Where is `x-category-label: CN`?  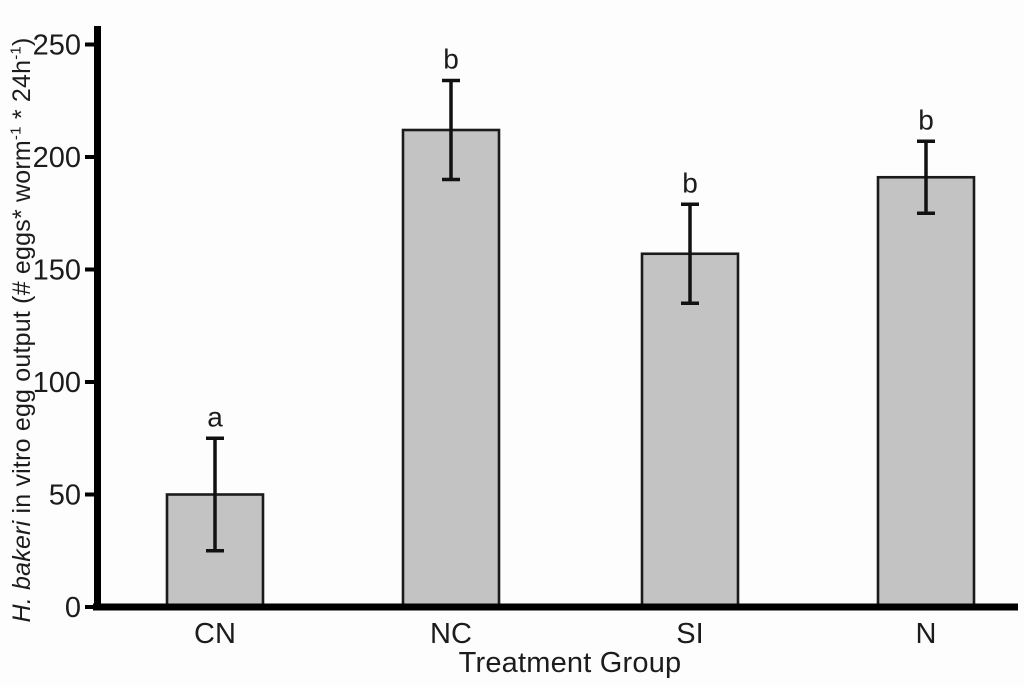
x-category-label: CN is located at coordinates (215, 634).